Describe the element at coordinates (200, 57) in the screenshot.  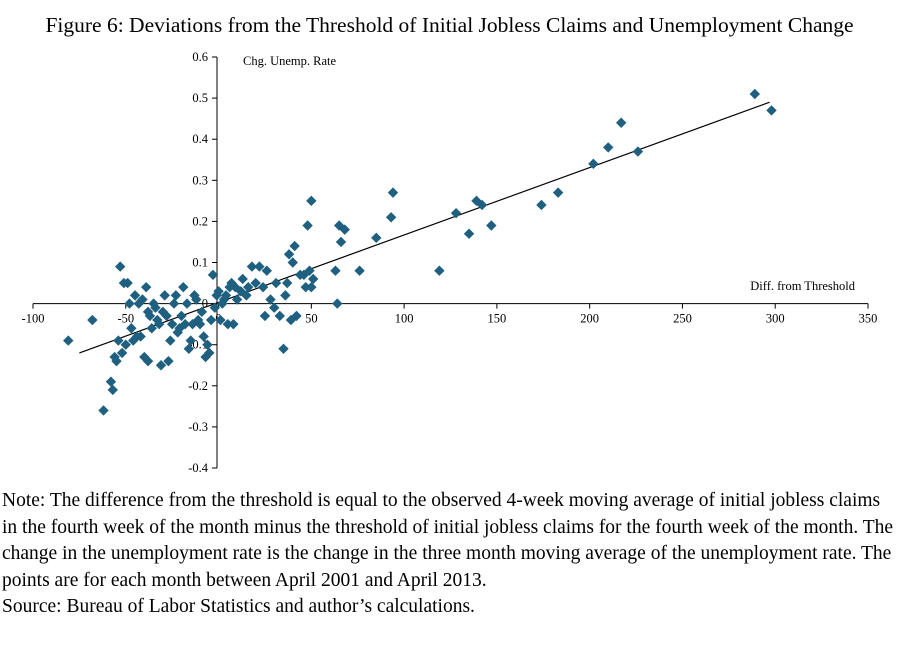
I see `y-tick-label: 0.6` at that location.